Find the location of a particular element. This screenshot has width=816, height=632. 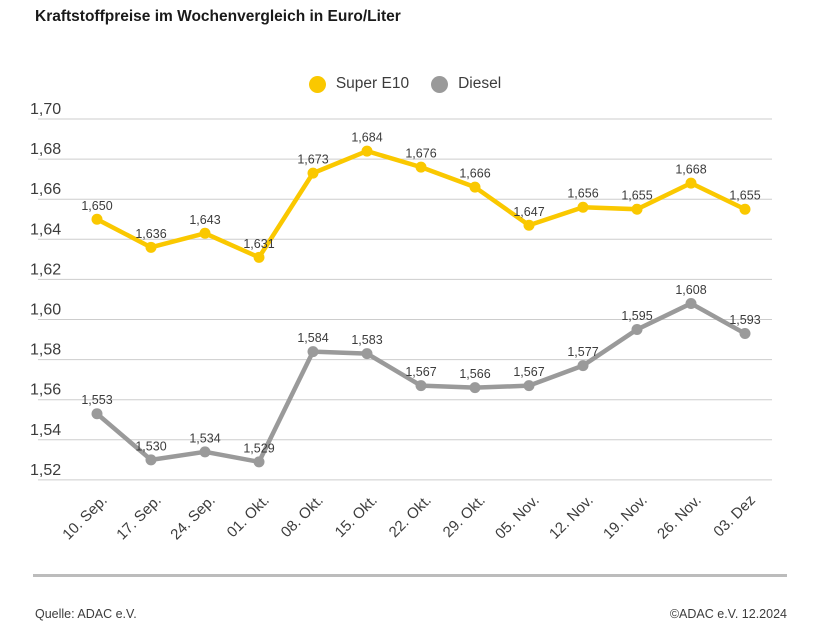

legend: Super E10 Diesel is located at coordinates (405, 84).